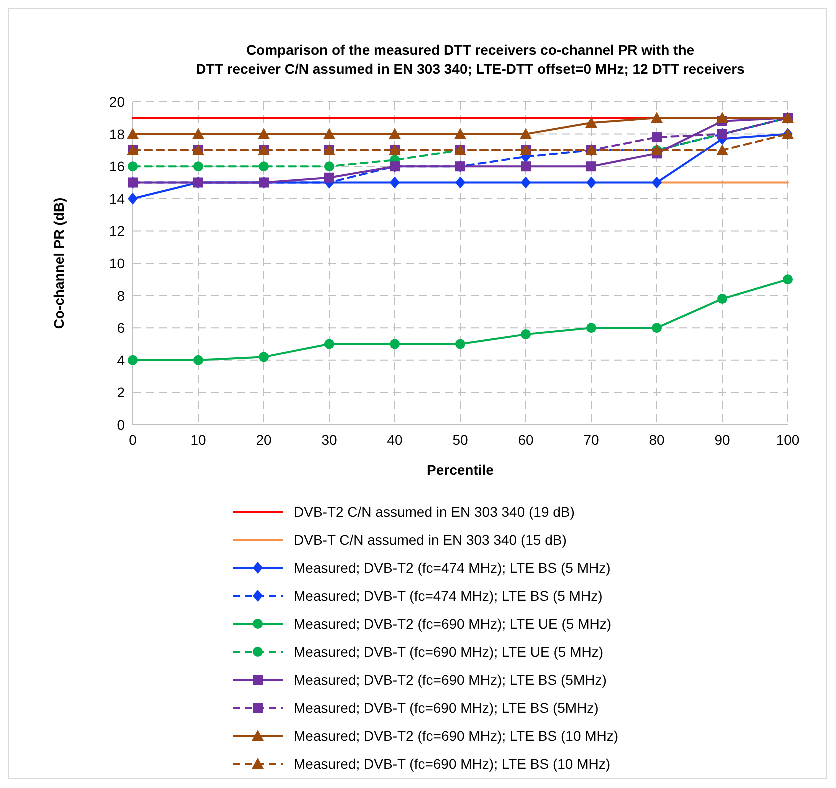  What do you see at coordinates (121, 392) in the screenshot?
I see `y-tick-label: 2` at bounding box center [121, 392].